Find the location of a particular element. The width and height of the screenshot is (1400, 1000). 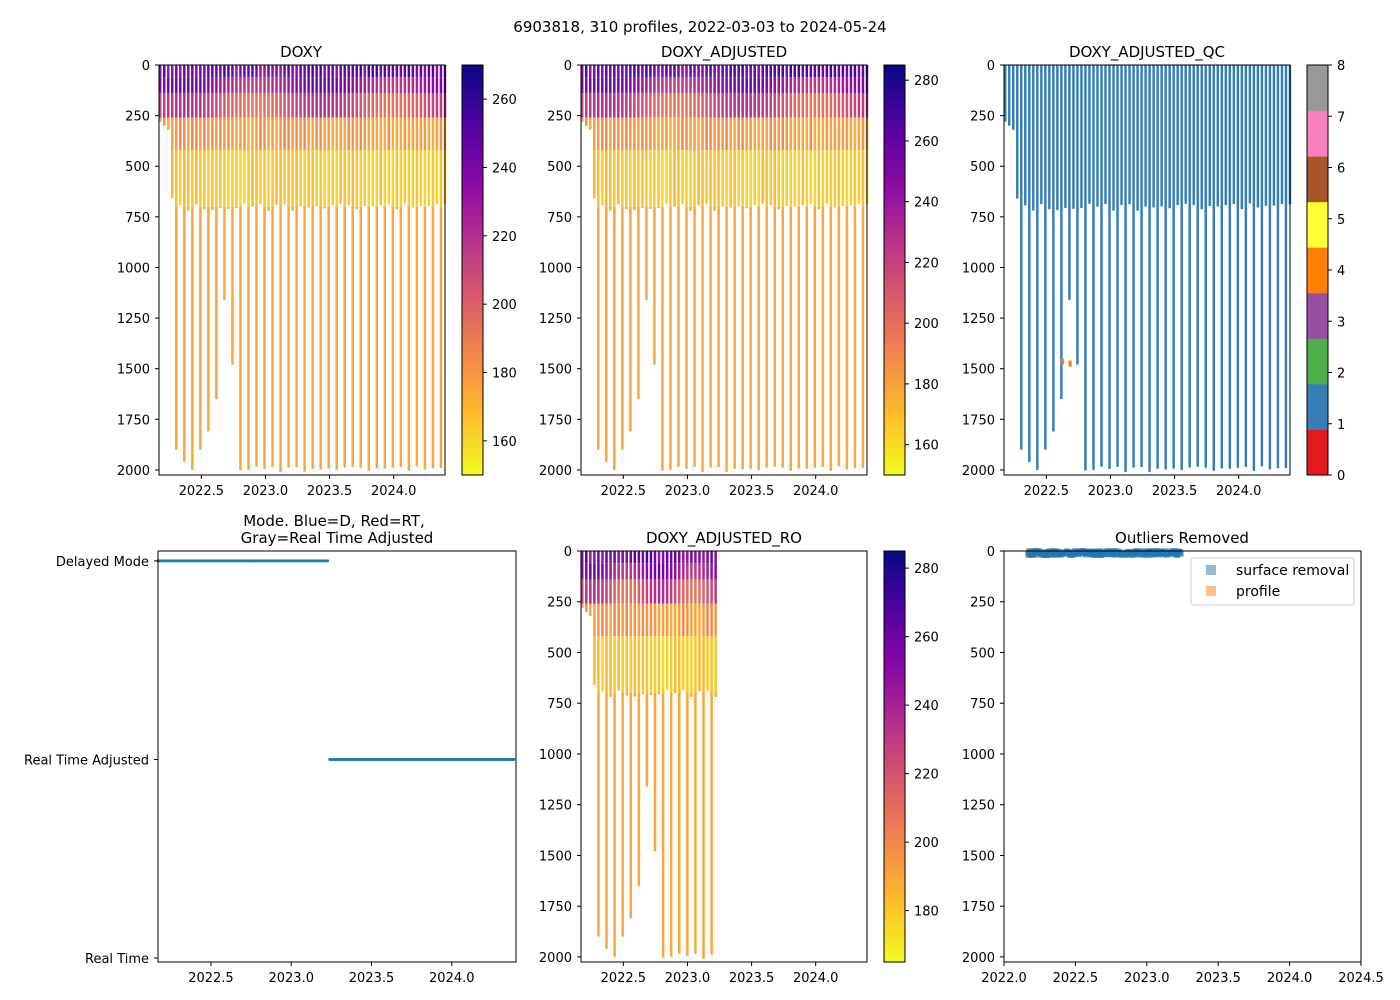

colorbar-frame is located at coordinates (1317, 270).